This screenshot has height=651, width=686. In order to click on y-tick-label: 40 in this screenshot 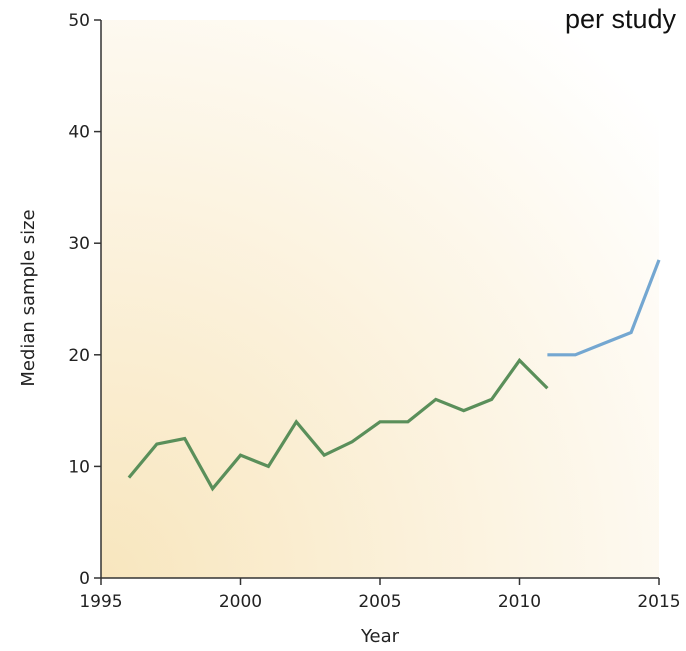, I will do `click(79, 133)`.